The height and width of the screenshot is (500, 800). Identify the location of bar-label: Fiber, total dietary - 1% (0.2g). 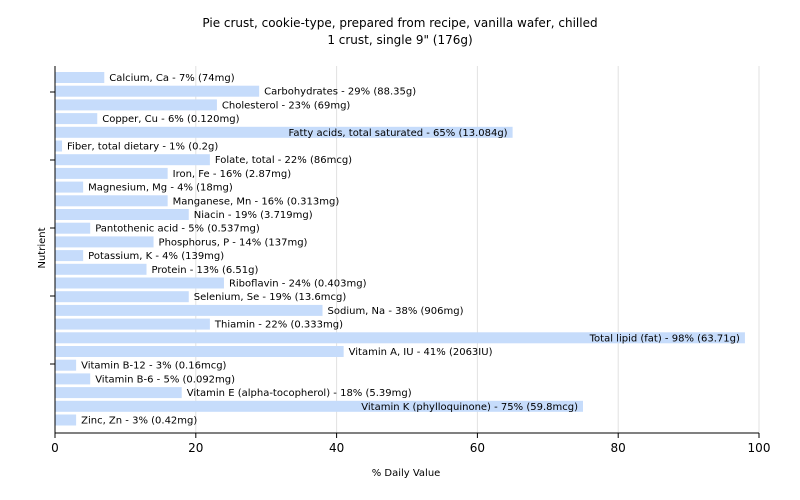
(142, 147).